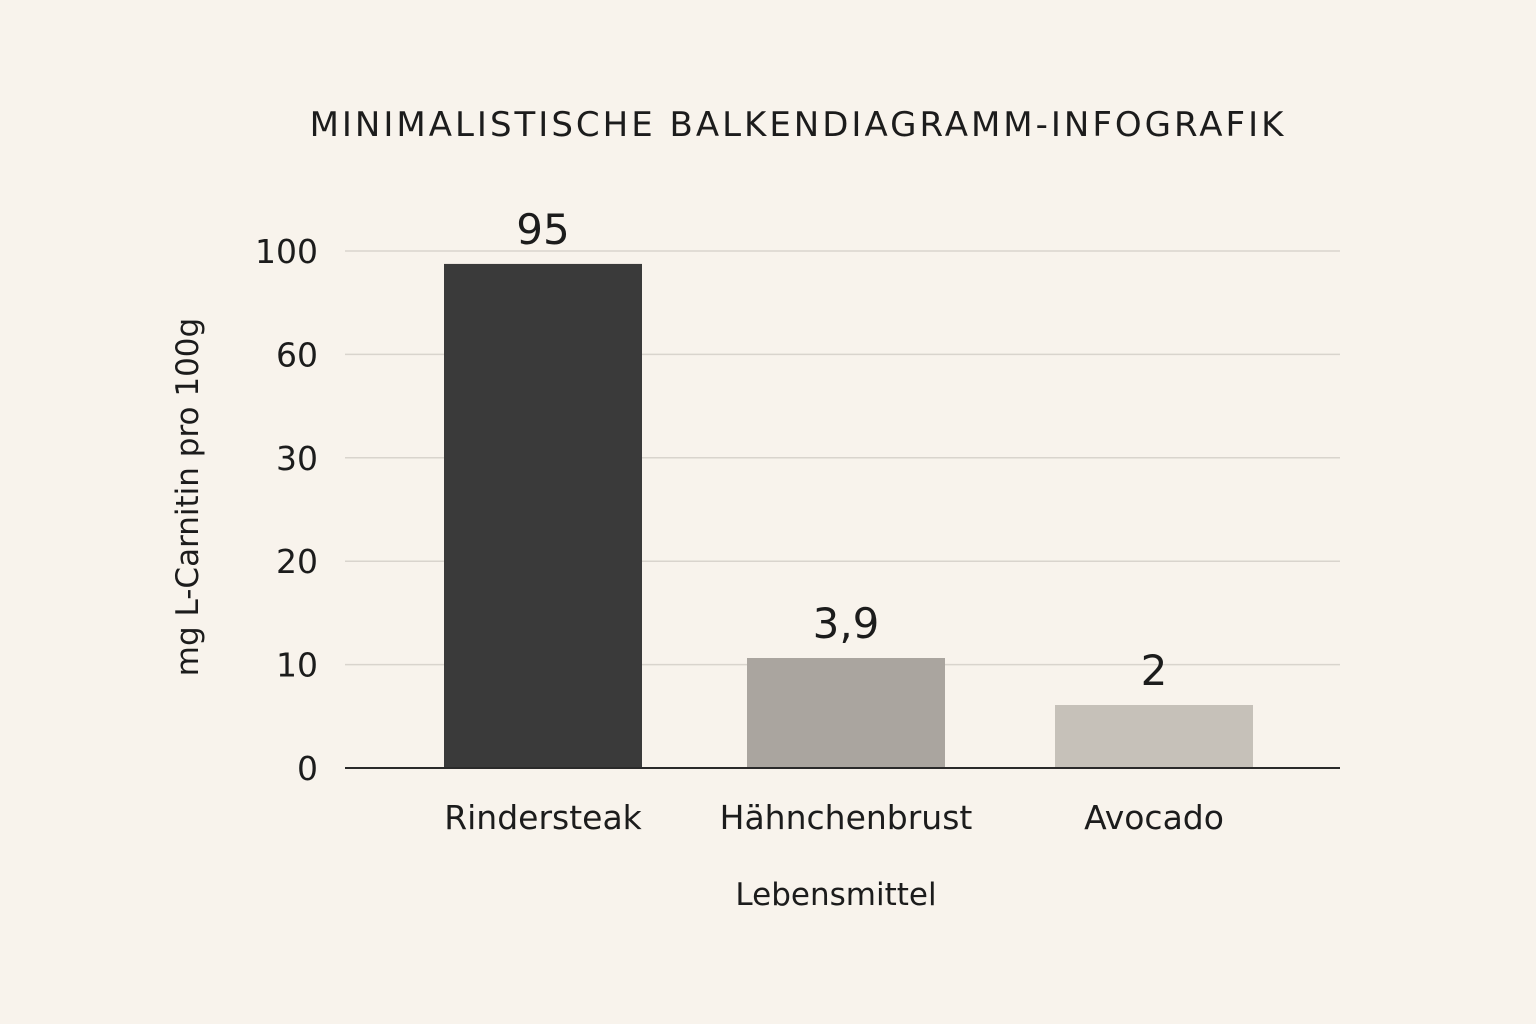 This screenshot has height=1024, width=1536. I want to click on bar-h-hnchenbrust, so click(846, 713).